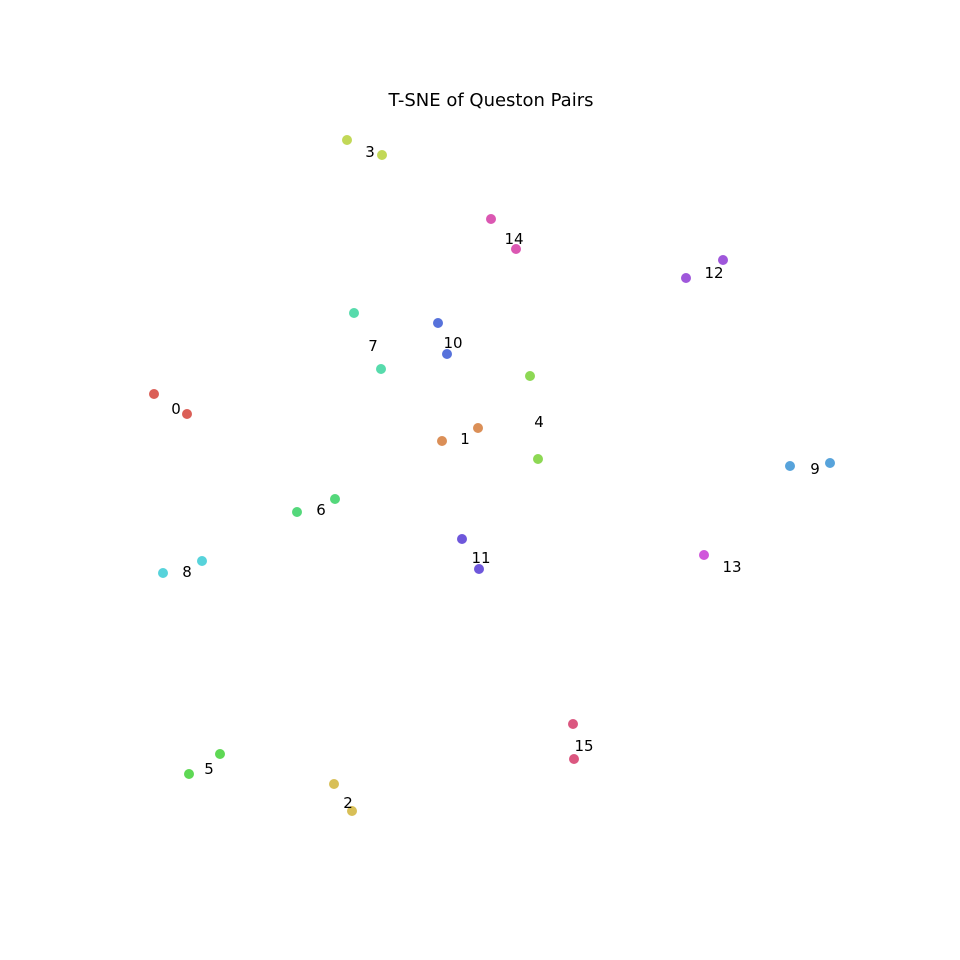  What do you see at coordinates (187, 572) in the screenshot?
I see `cluster-label-8: 8` at bounding box center [187, 572].